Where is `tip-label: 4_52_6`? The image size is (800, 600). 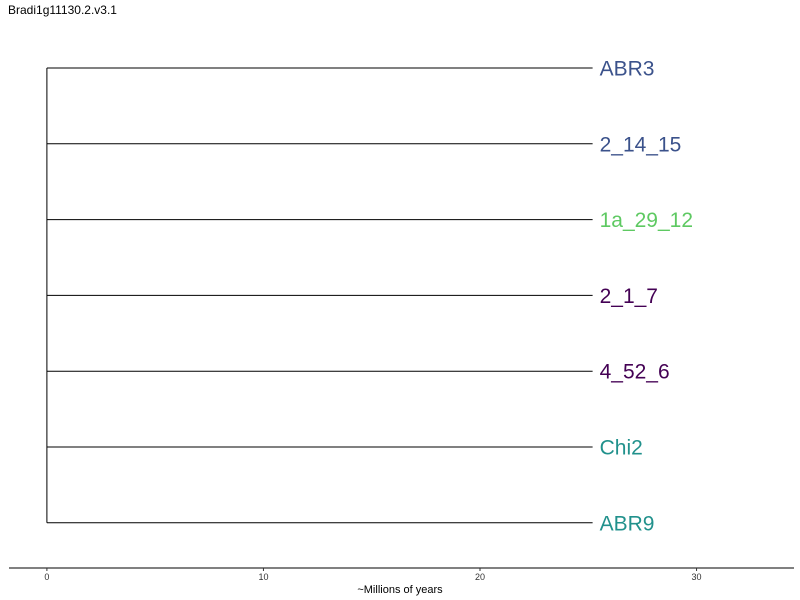
tip-label: 4_52_6 is located at coordinates (635, 372).